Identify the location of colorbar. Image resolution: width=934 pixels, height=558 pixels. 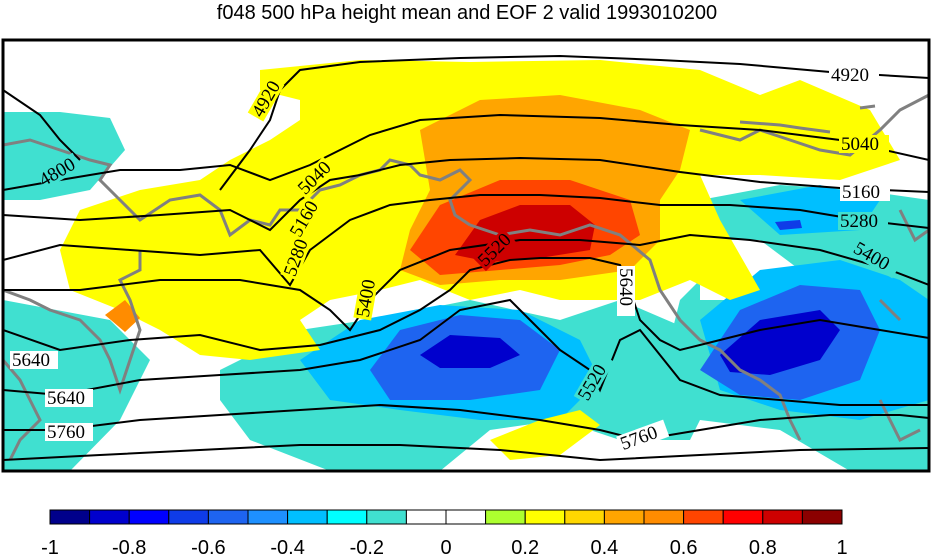
(446, 517).